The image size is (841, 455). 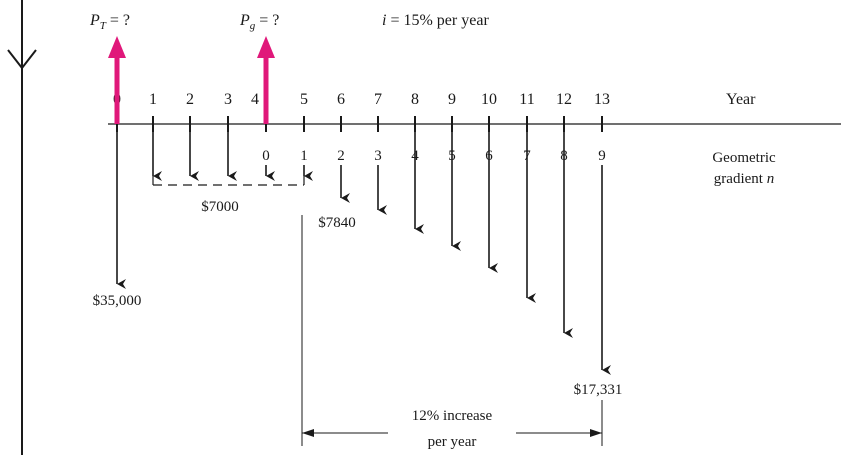 I want to click on gradient-n-label: 1, so click(x=304, y=156).